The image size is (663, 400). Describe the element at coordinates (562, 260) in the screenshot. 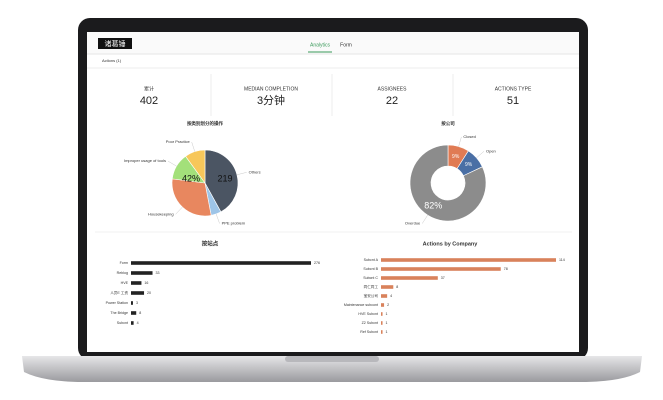

I see `bar-value: 114` at that location.